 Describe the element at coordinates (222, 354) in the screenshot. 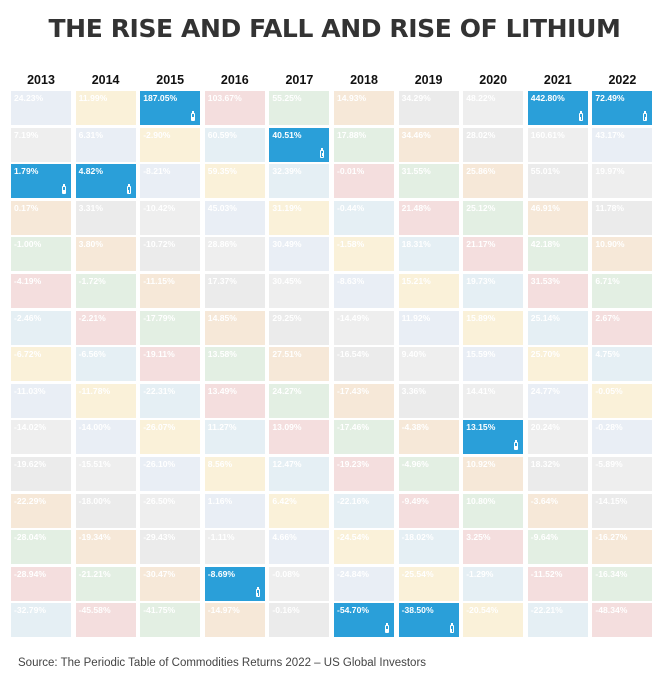

I see `return-value: 13.58%` at that location.